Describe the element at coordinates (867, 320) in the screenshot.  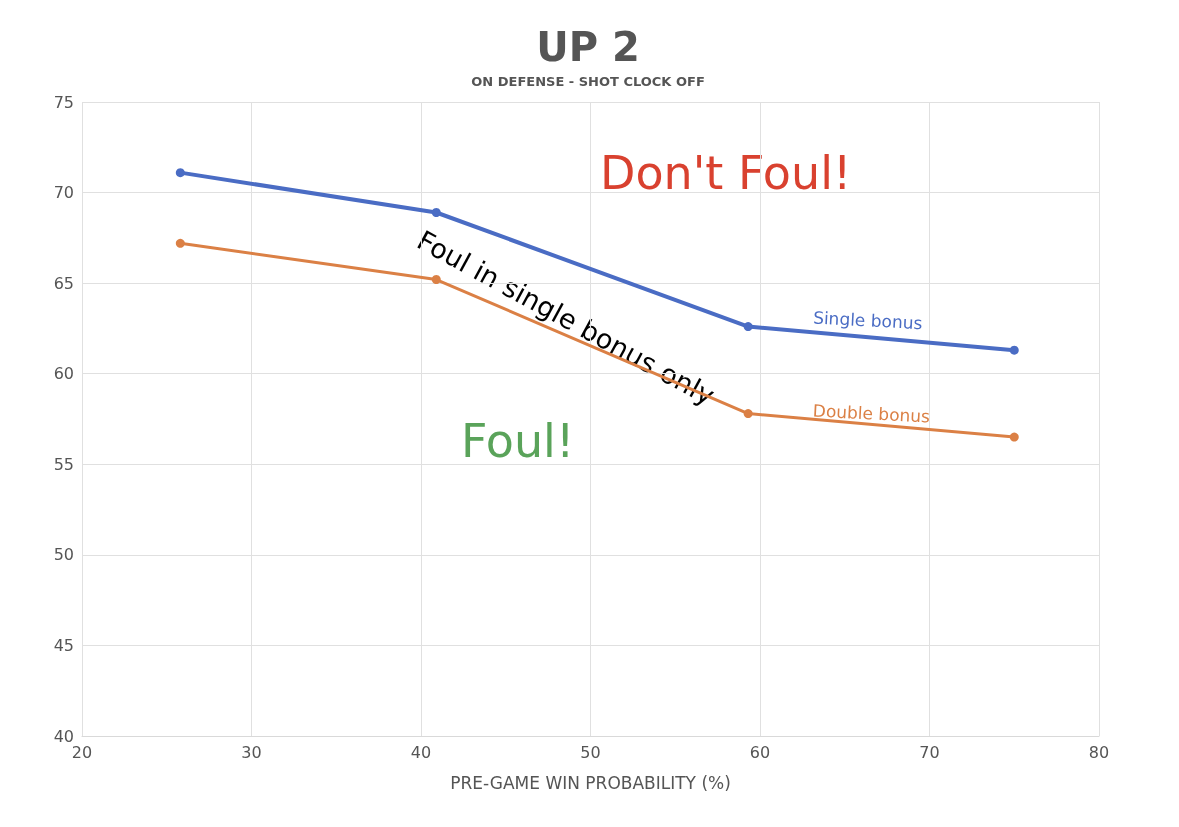
I see `series-label: Single bonus` at that location.